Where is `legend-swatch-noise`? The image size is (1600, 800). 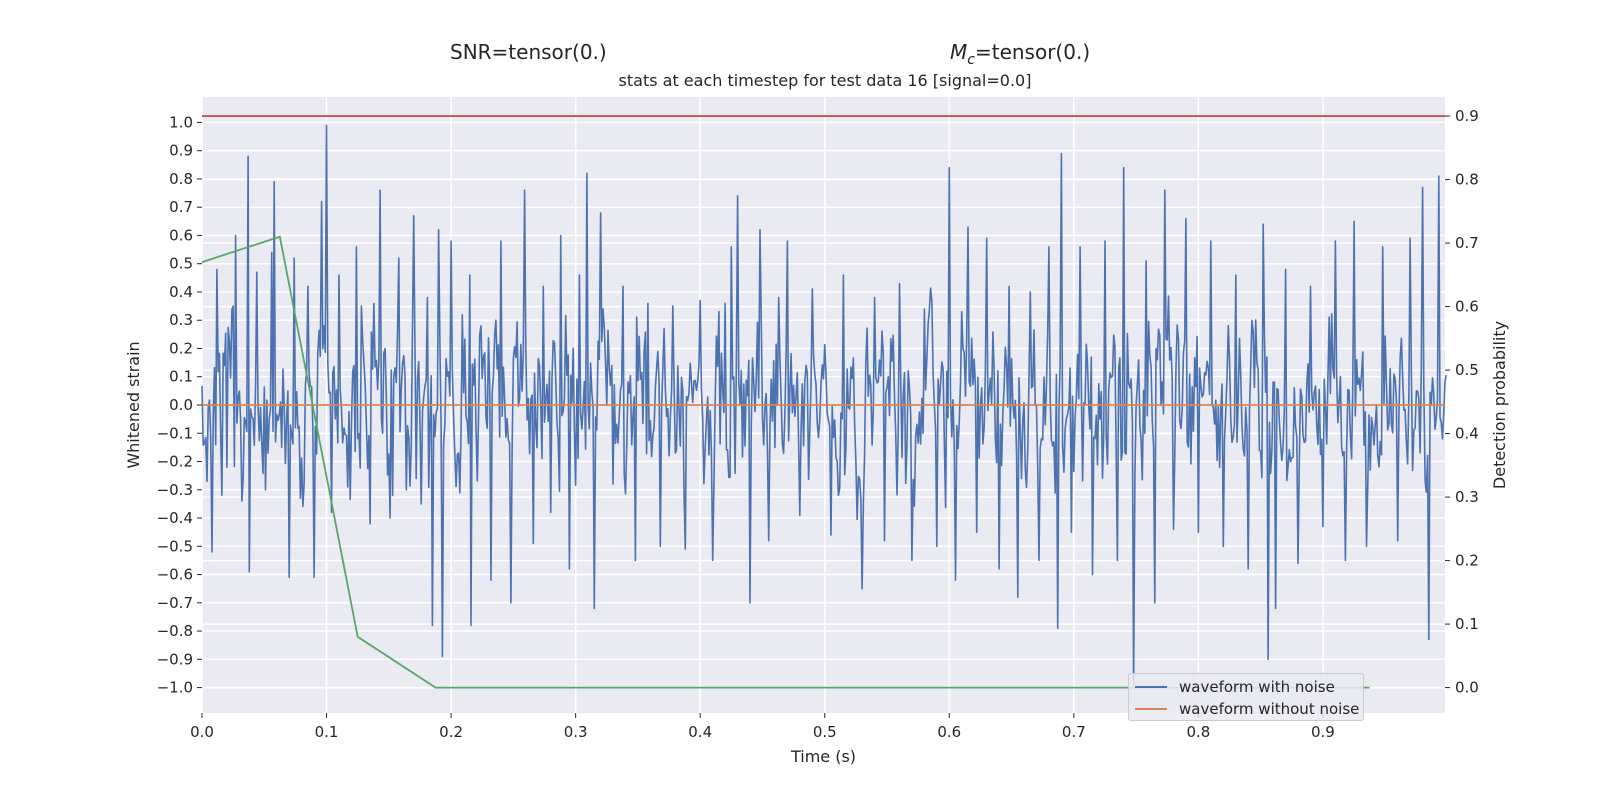 legend-swatch-noise is located at coordinates (1151, 687).